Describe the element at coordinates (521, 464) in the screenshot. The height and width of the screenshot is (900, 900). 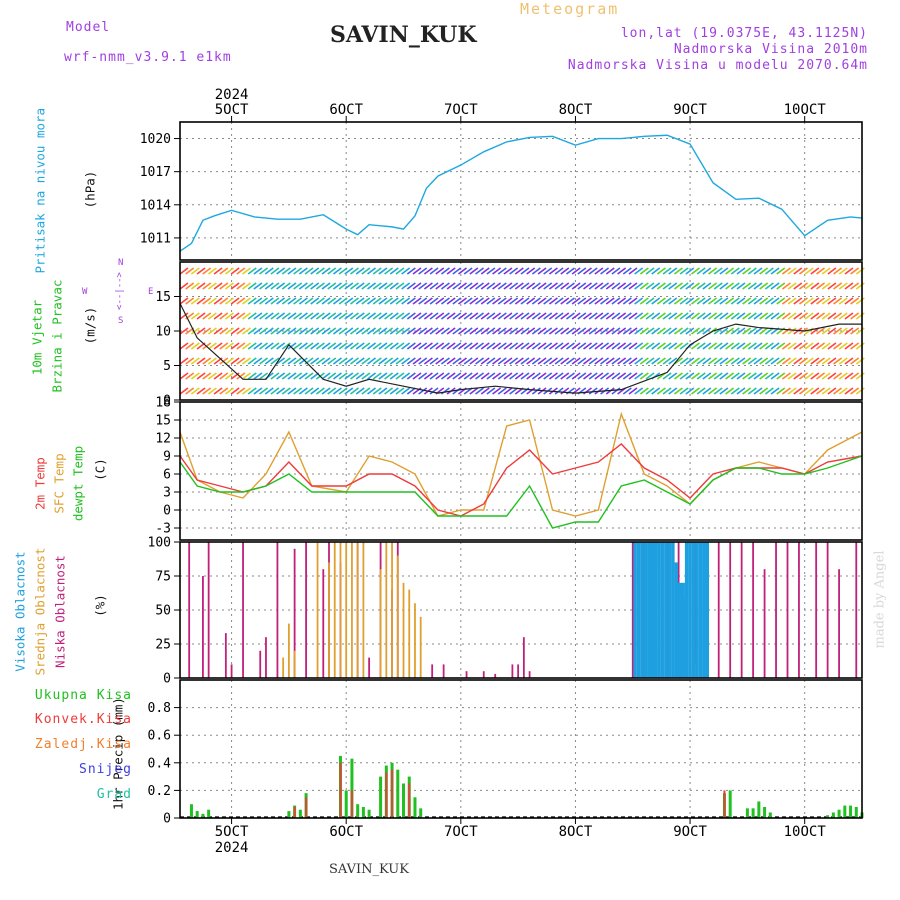
I see `sfc-temp-line` at that location.